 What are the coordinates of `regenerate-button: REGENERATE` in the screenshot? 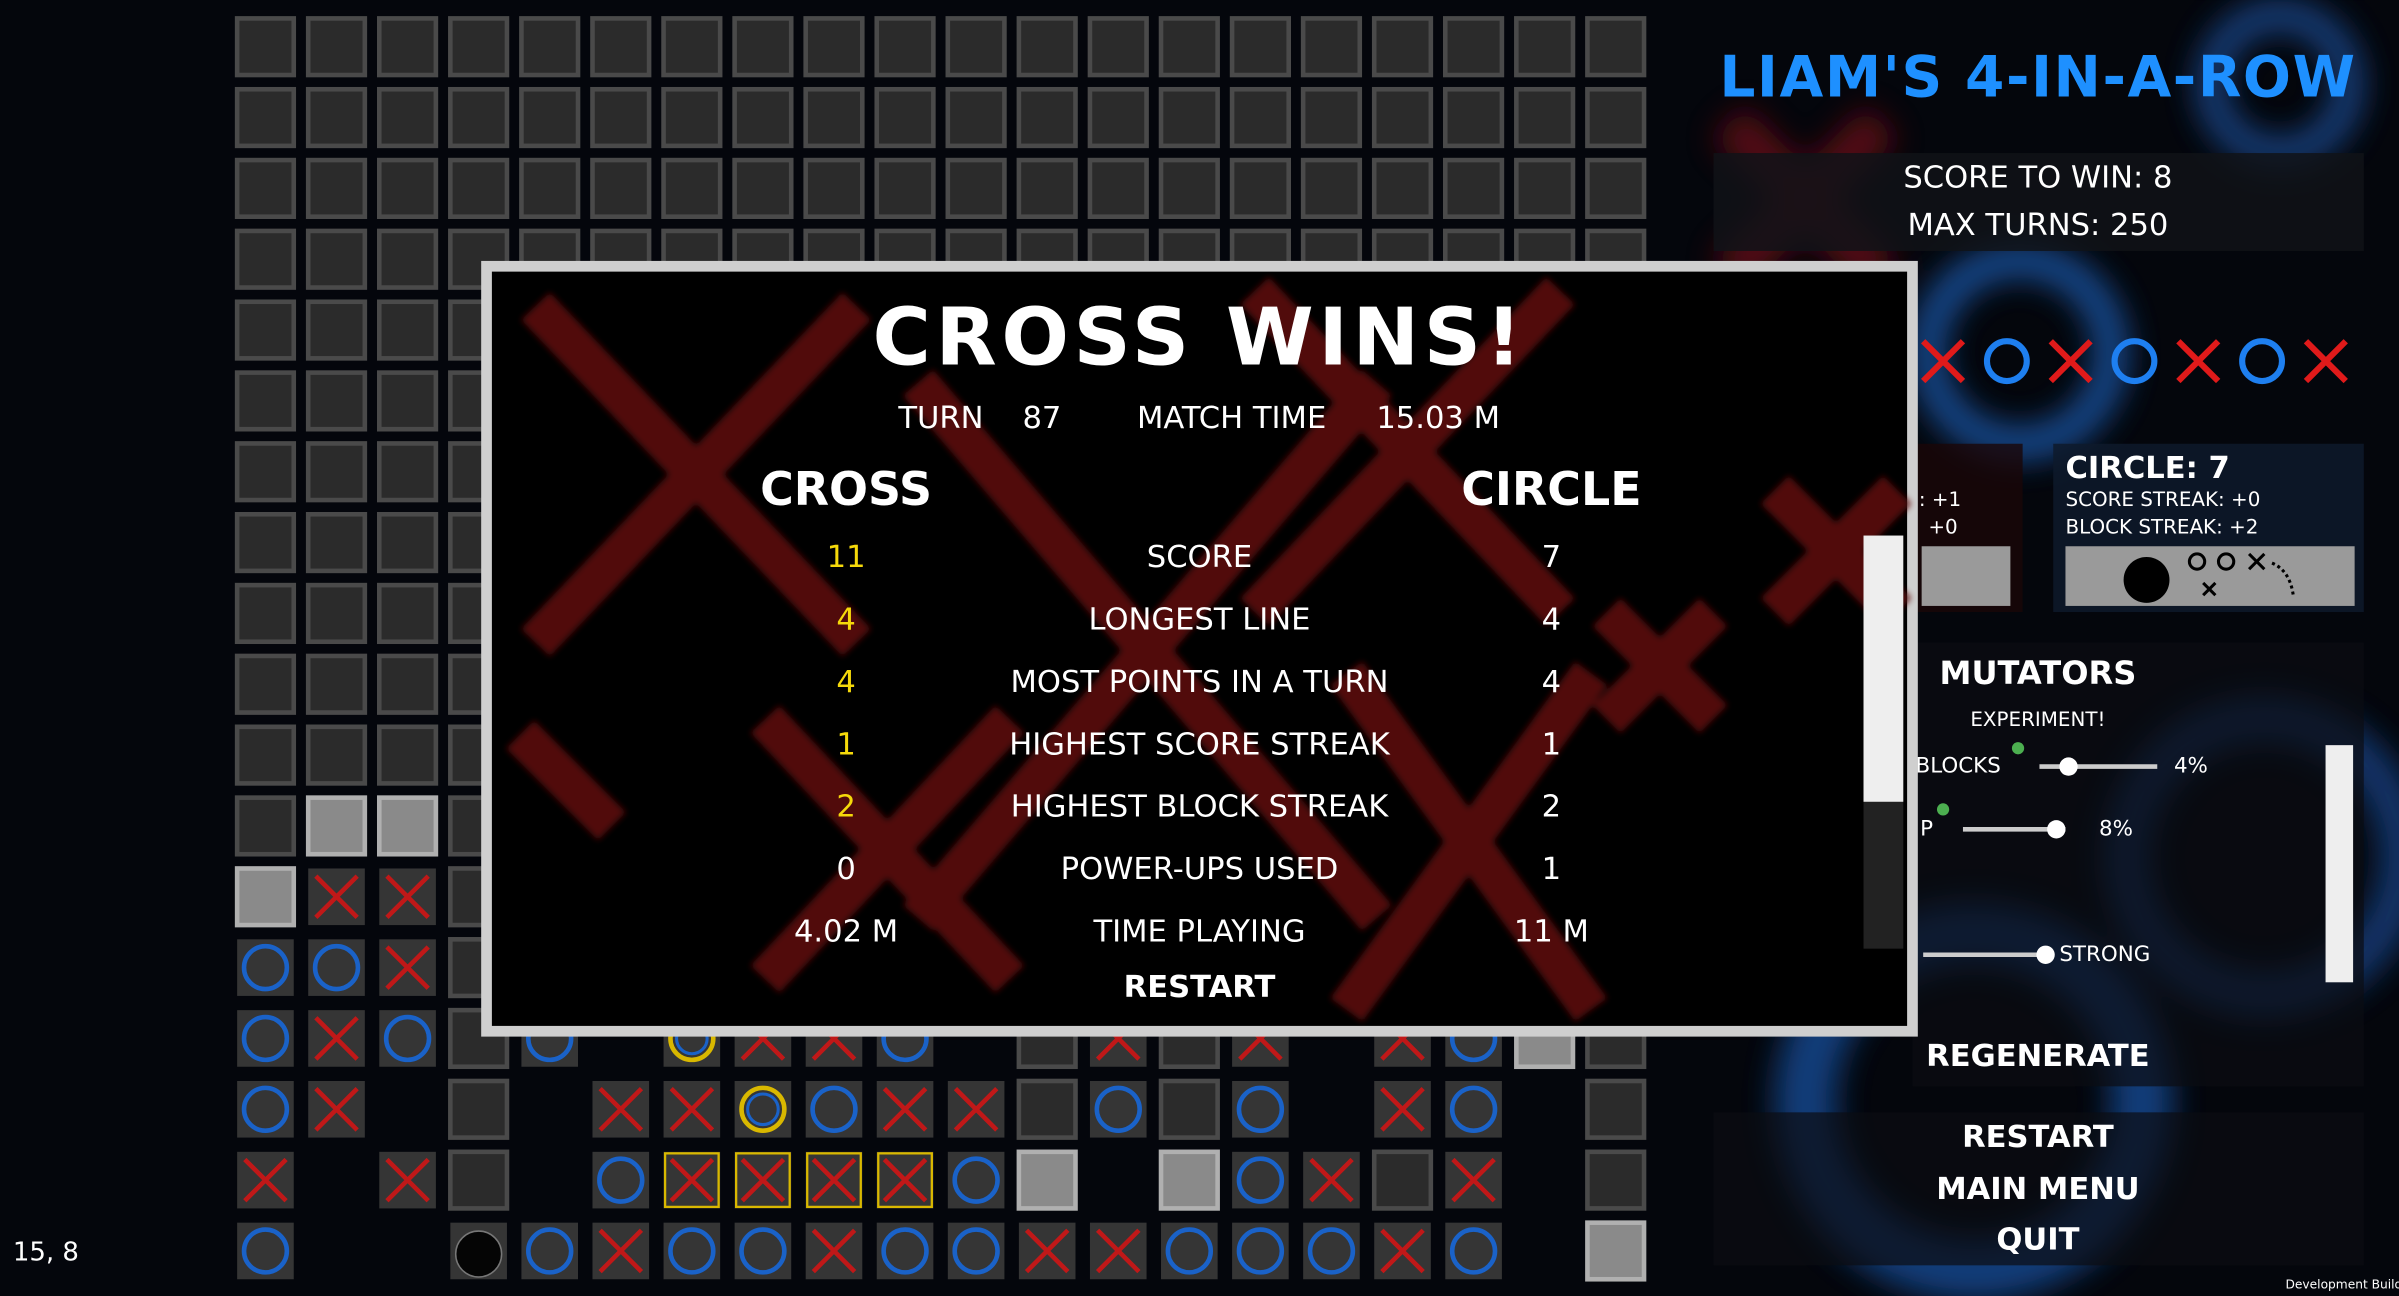 It's located at (2037, 1056).